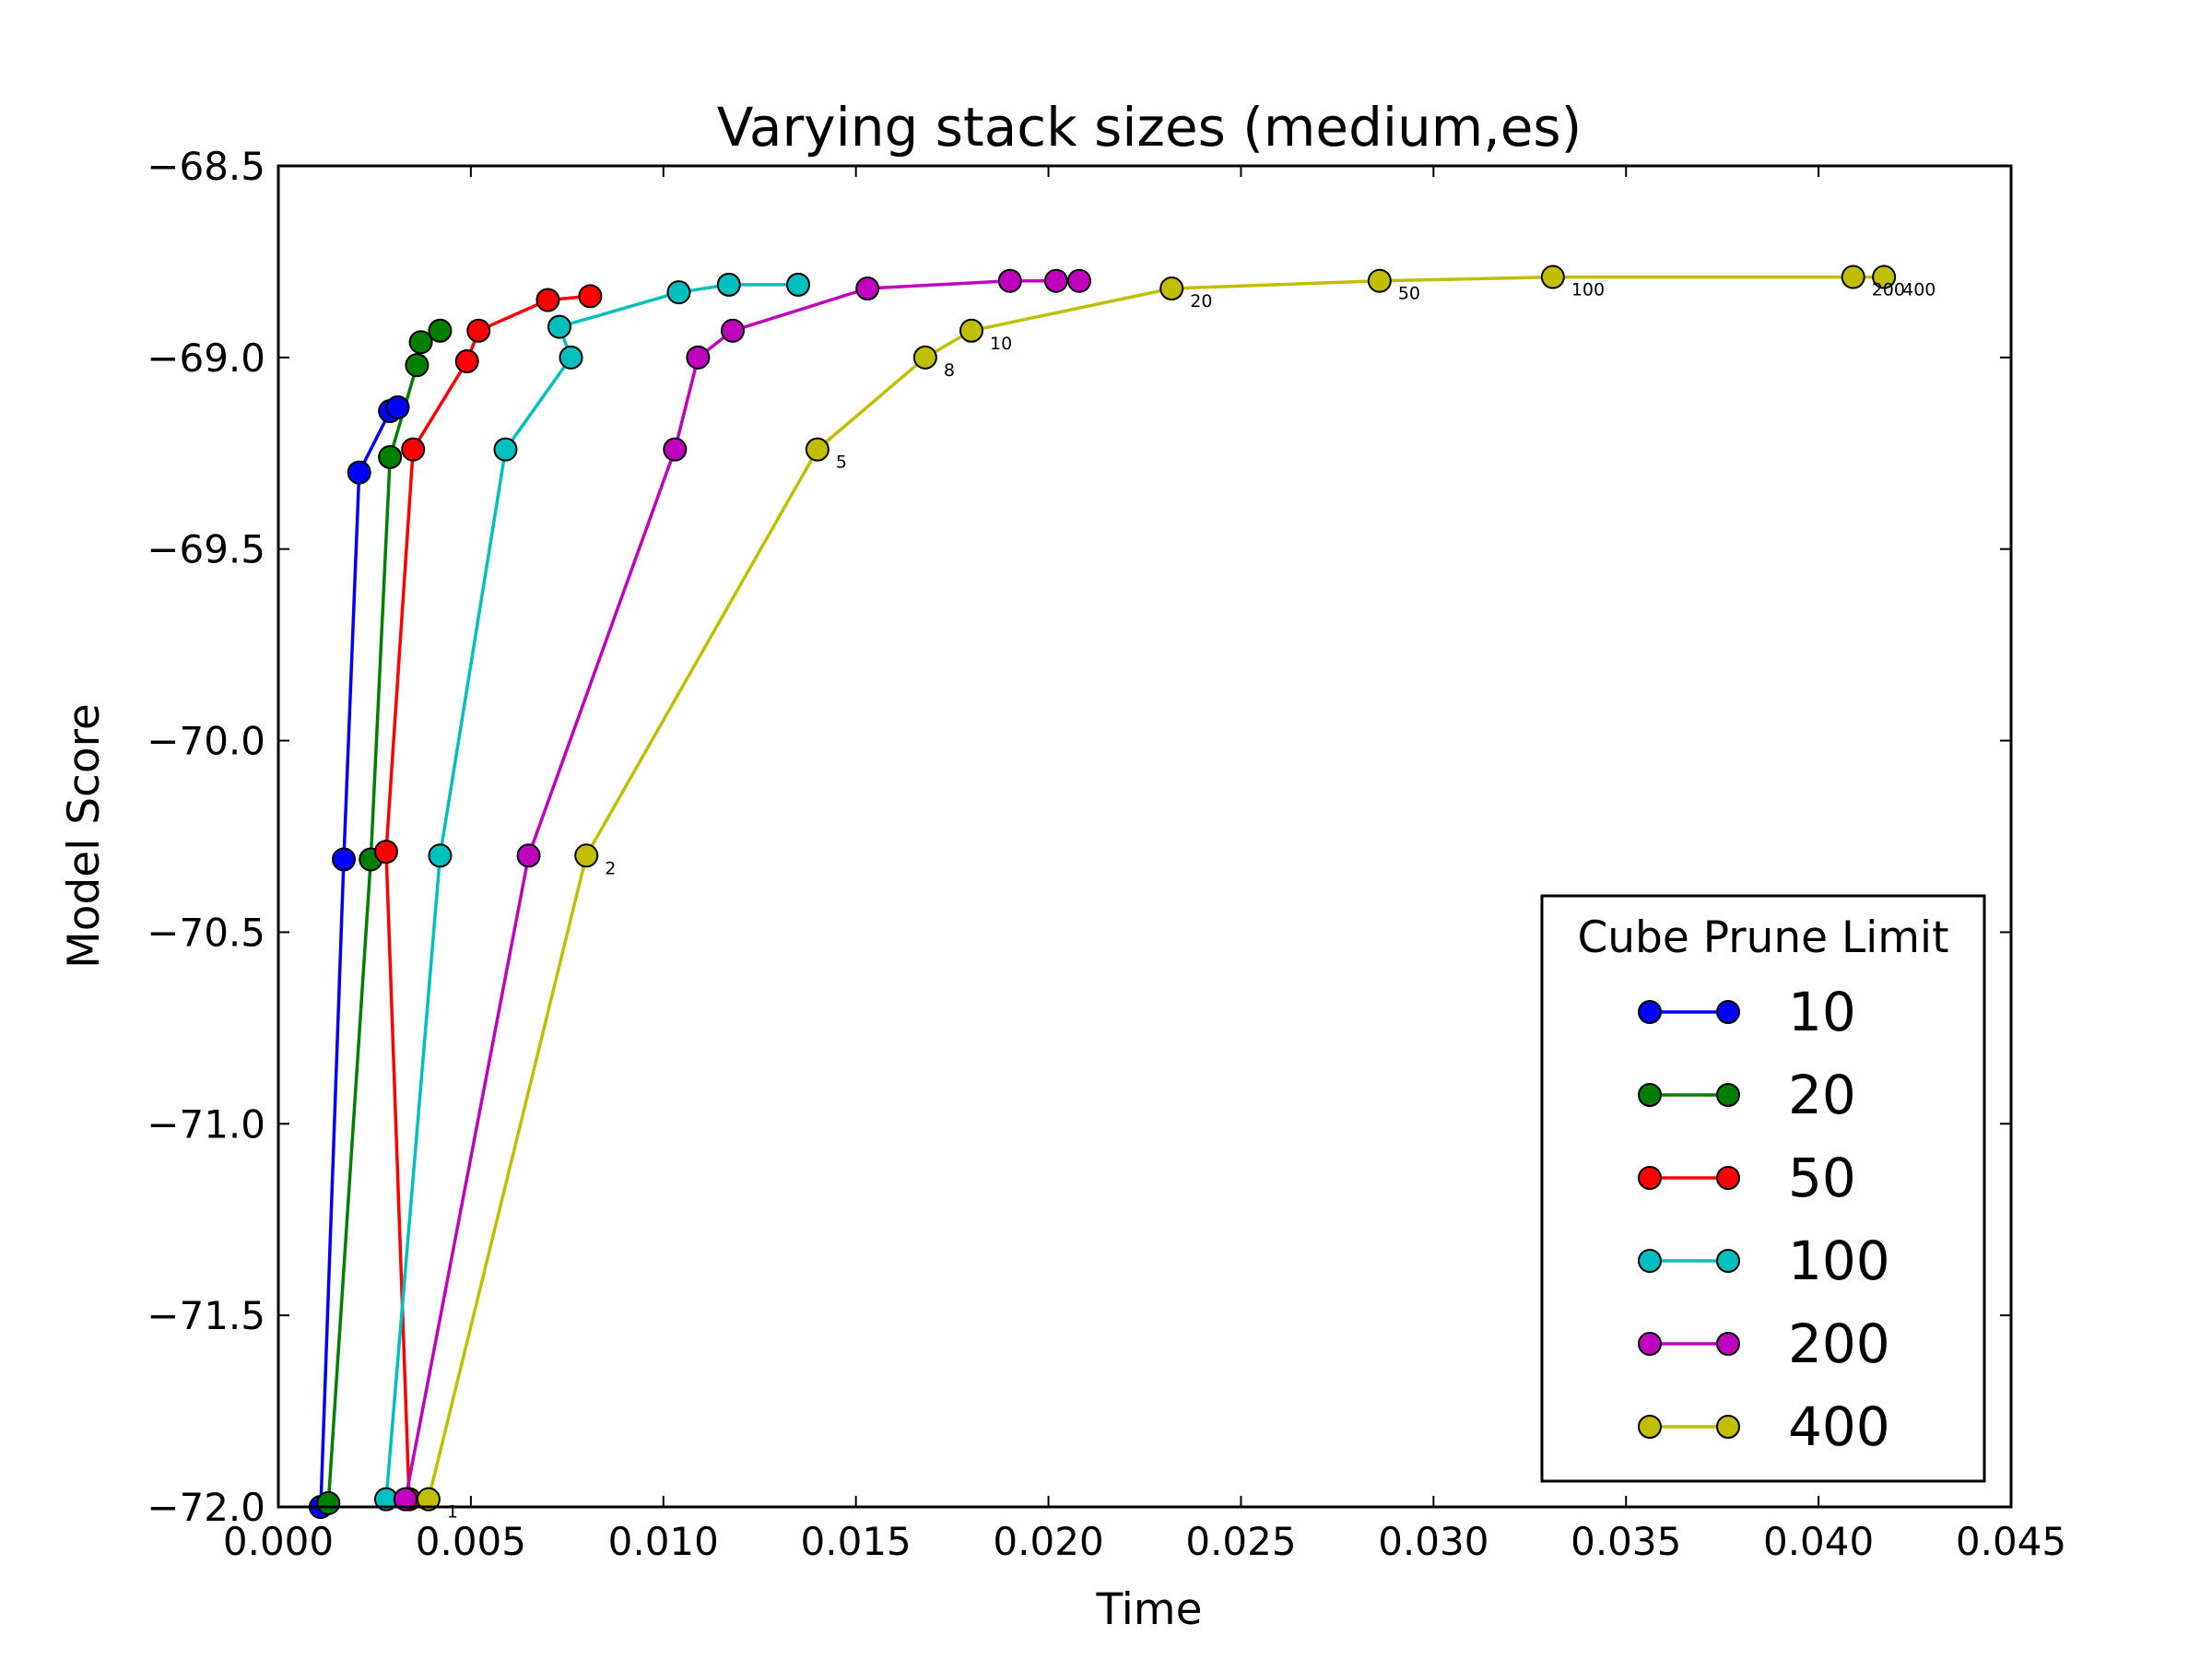  What do you see at coordinates (1626, 1541) in the screenshot?
I see `x-tick-label: 0.035` at bounding box center [1626, 1541].